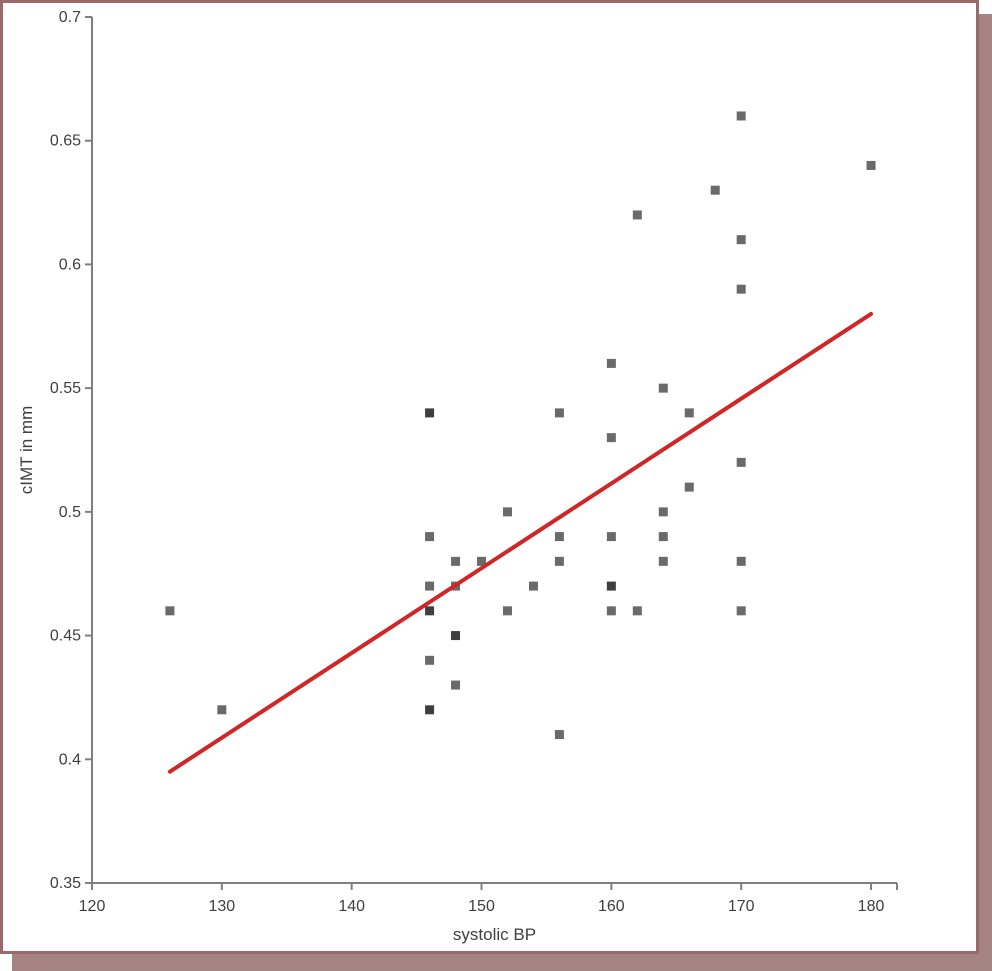  I want to click on x-tick-label: 120, so click(92, 906).